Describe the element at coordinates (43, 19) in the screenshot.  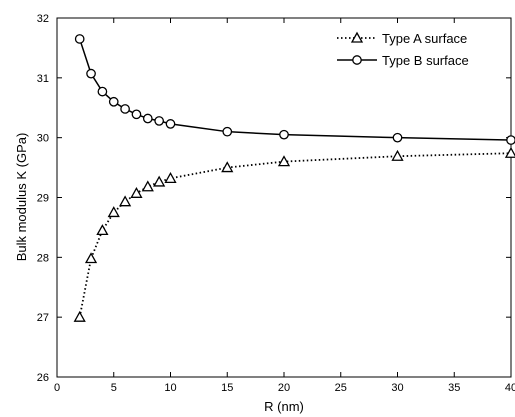
I see `y-tick-label: 32` at that location.